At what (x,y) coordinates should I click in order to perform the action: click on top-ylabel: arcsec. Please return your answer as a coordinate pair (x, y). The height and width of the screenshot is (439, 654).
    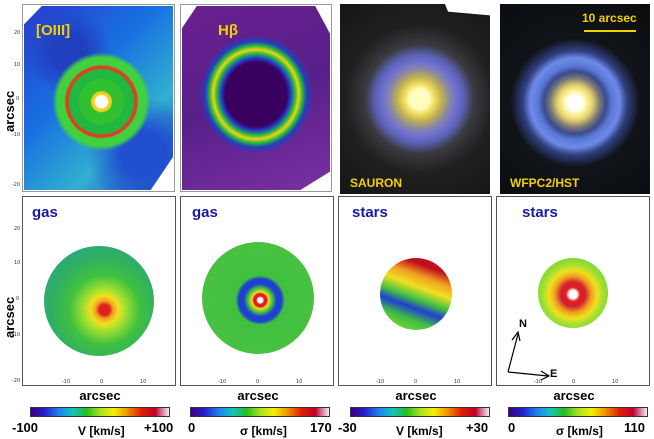
    Looking at the image, I should click on (9, 111).